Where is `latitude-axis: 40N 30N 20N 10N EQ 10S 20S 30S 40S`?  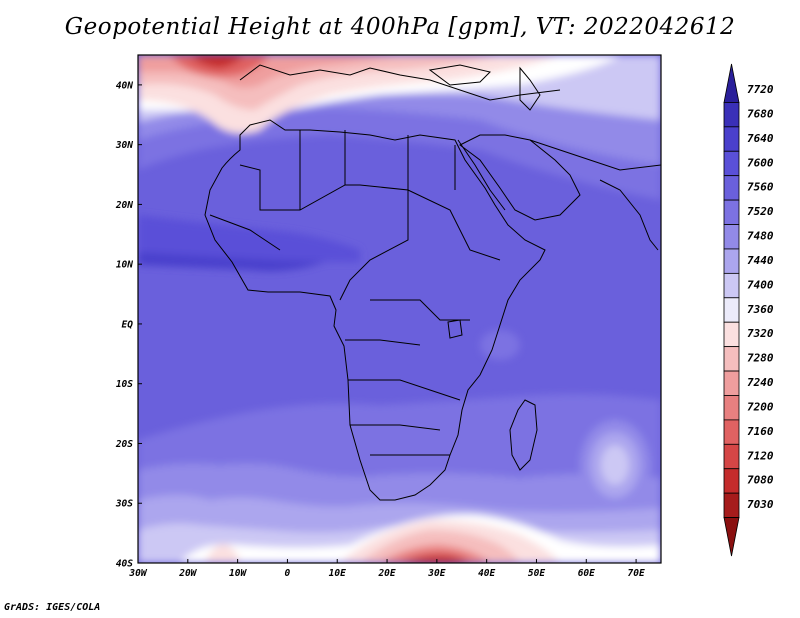
latitude-axis: 40N 30N 20N 10N EQ 10S 20S 30S 40S is located at coordinates (128, 325).